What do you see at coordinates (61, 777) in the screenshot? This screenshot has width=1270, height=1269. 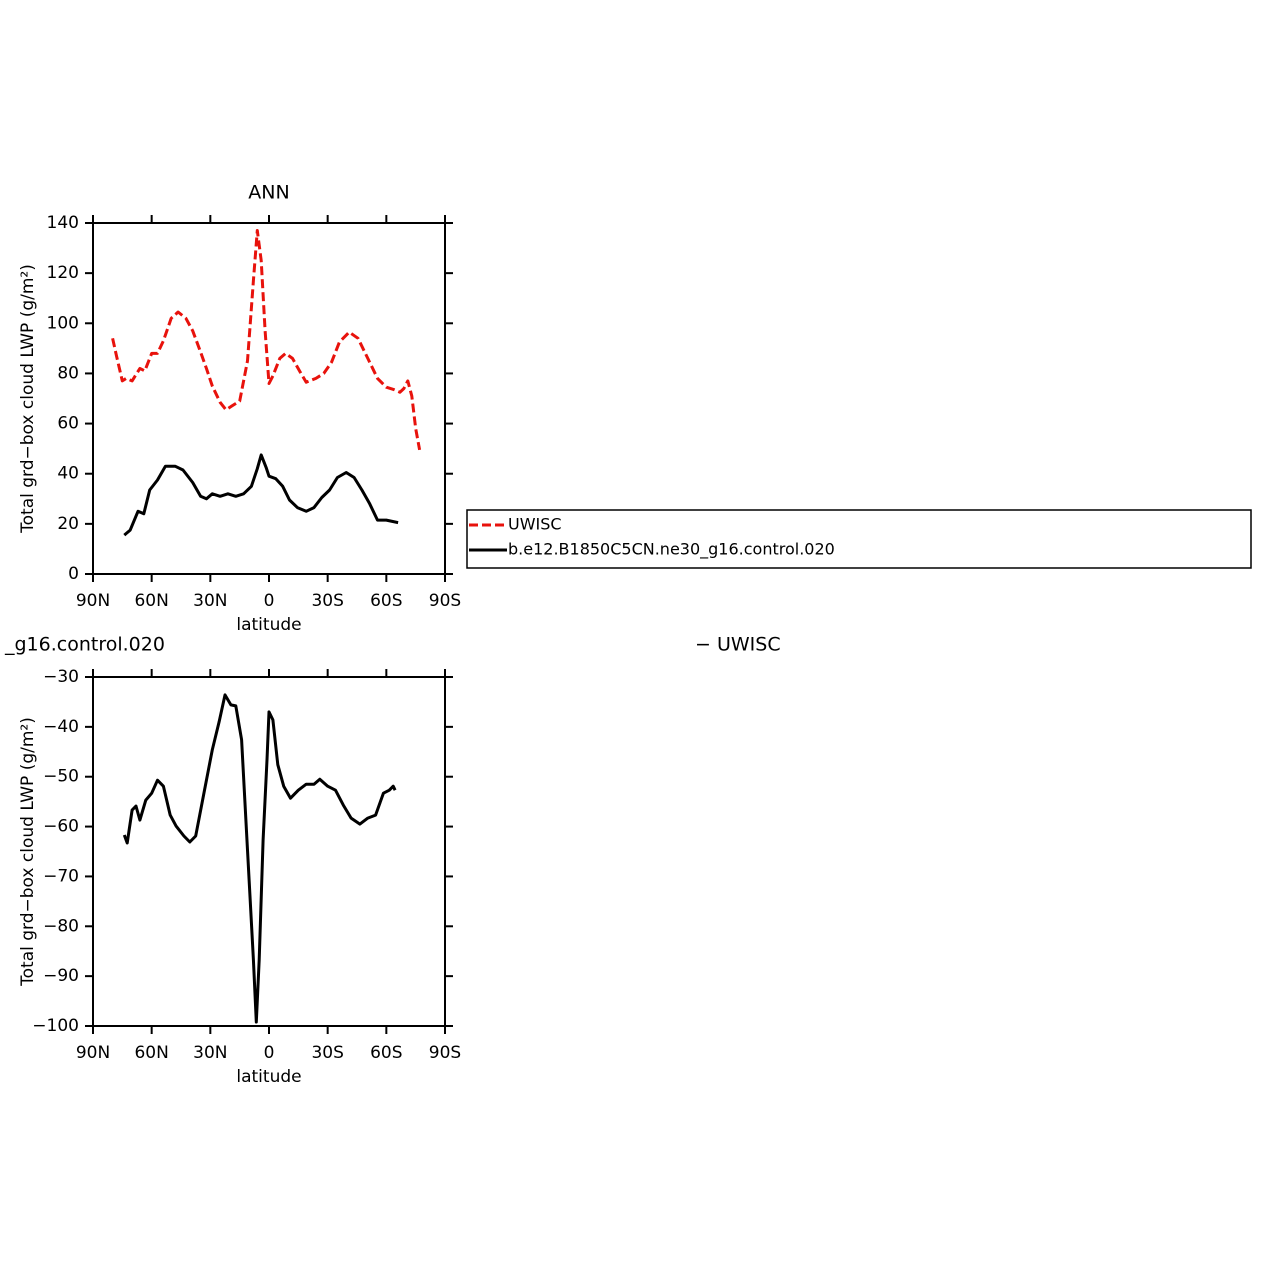 I see `y-tick-label: −50` at bounding box center [61, 777].